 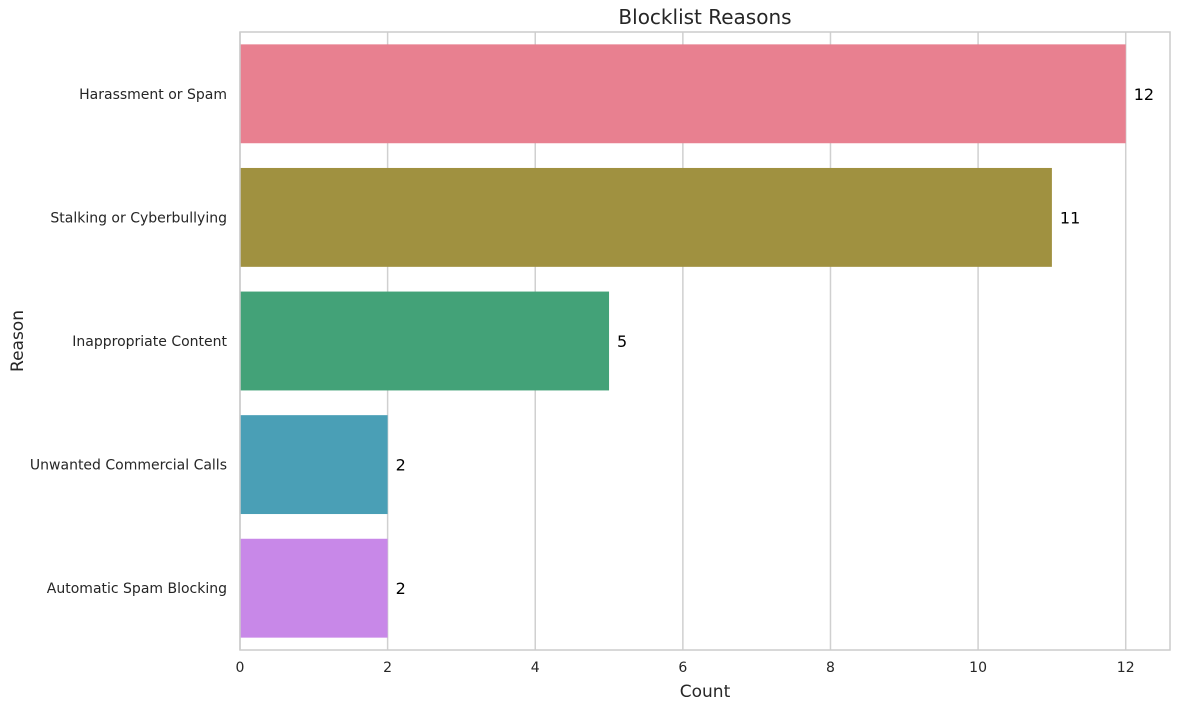 What do you see at coordinates (240, 668) in the screenshot?
I see `x-tick-label: 0` at bounding box center [240, 668].